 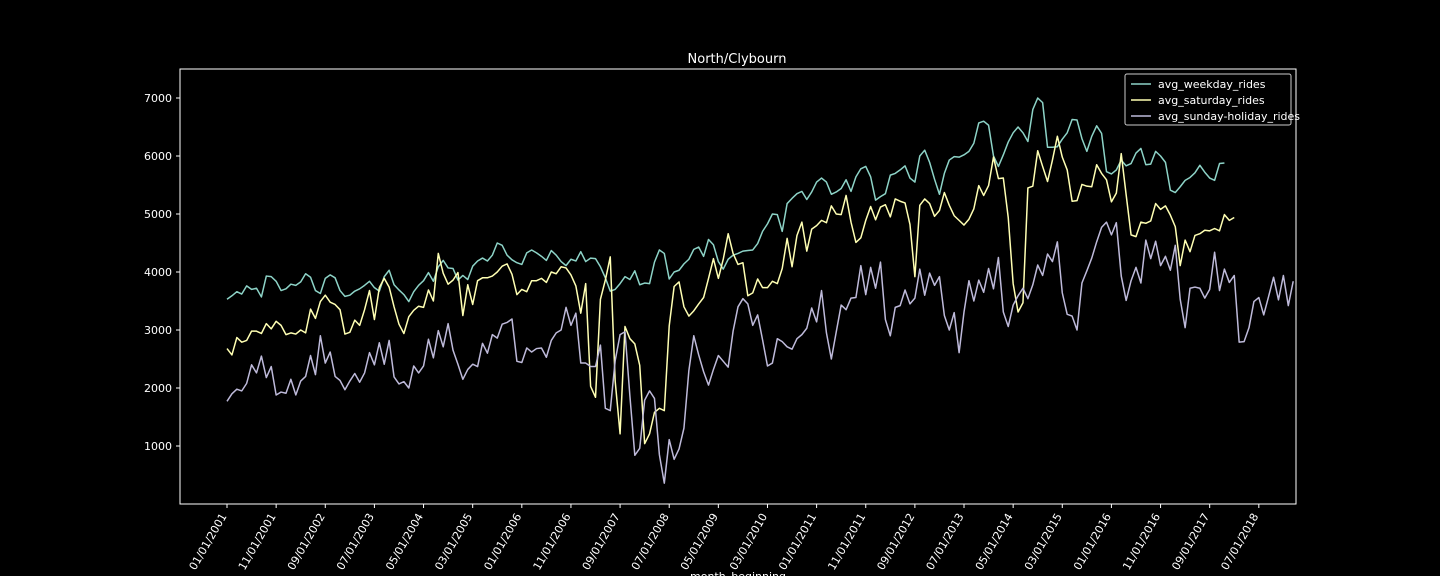 What do you see at coordinates (1212, 84) in the screenshot?
I see `legend-label: avg_weekday_rides` at bounding box center [1212, 84].